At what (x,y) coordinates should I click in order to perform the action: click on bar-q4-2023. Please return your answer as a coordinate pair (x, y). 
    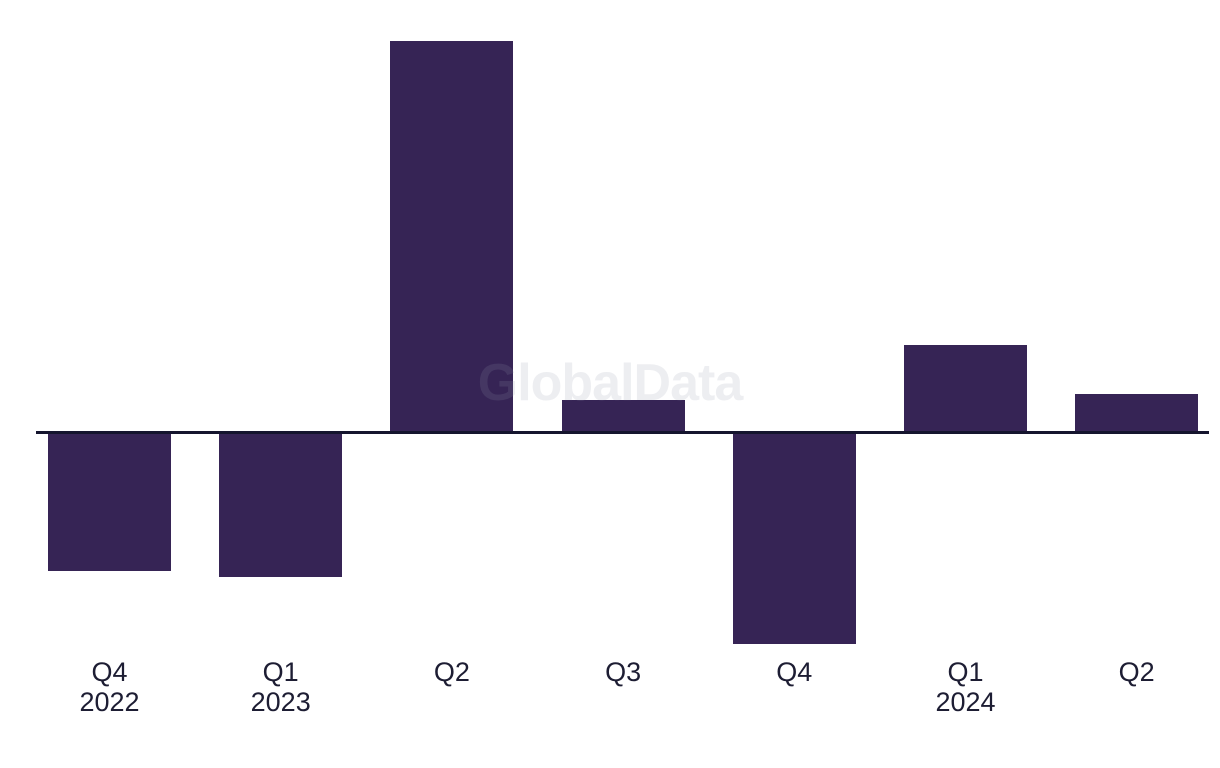
    Looking at the image, I should click on (794, 538).